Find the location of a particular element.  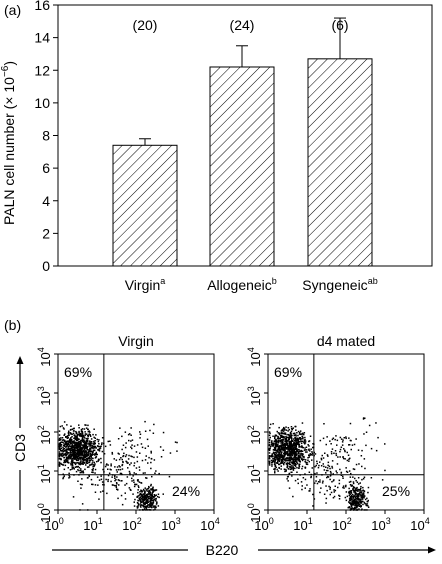

y-tick-label: 2 is located at coordinates (46, 233).